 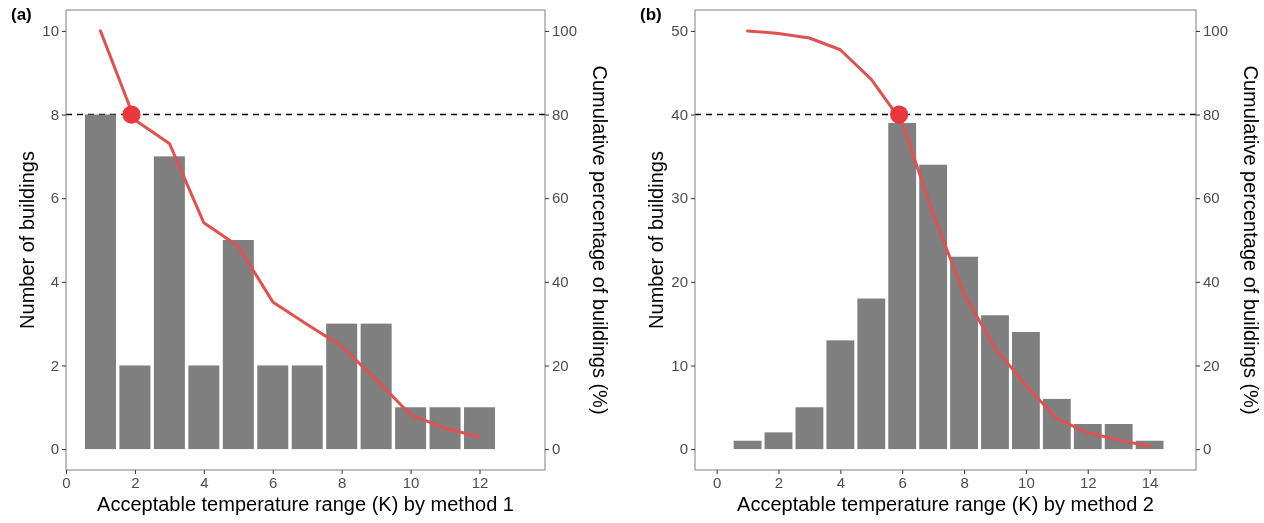 I want to click on chart-title: (b), so click(x=651, y=14).